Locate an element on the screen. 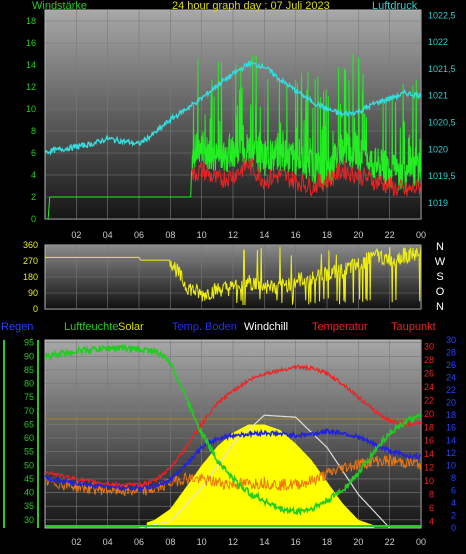 This screenshot has height=554, width=466. legend-temperatur: Temperatur is located at coordinates (340, 327).